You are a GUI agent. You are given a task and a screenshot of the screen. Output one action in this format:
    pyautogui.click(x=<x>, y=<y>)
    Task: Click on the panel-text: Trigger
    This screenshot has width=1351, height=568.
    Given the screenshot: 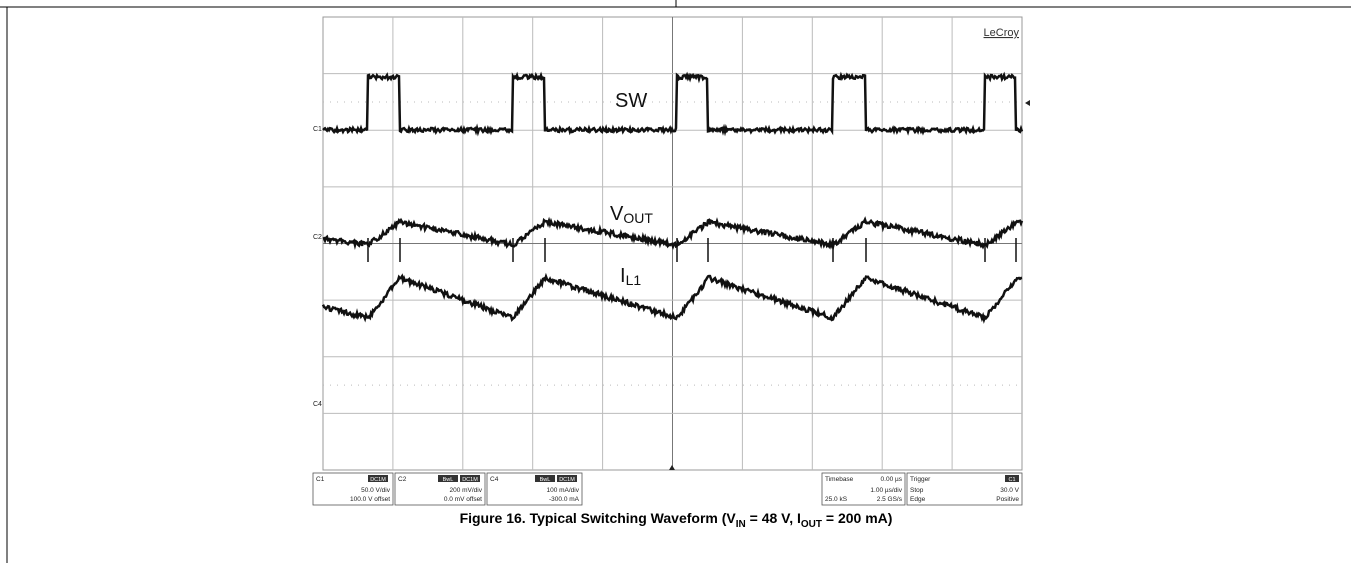 What is the action you would take?
    pyautogui.click(x=920, y=479)
    